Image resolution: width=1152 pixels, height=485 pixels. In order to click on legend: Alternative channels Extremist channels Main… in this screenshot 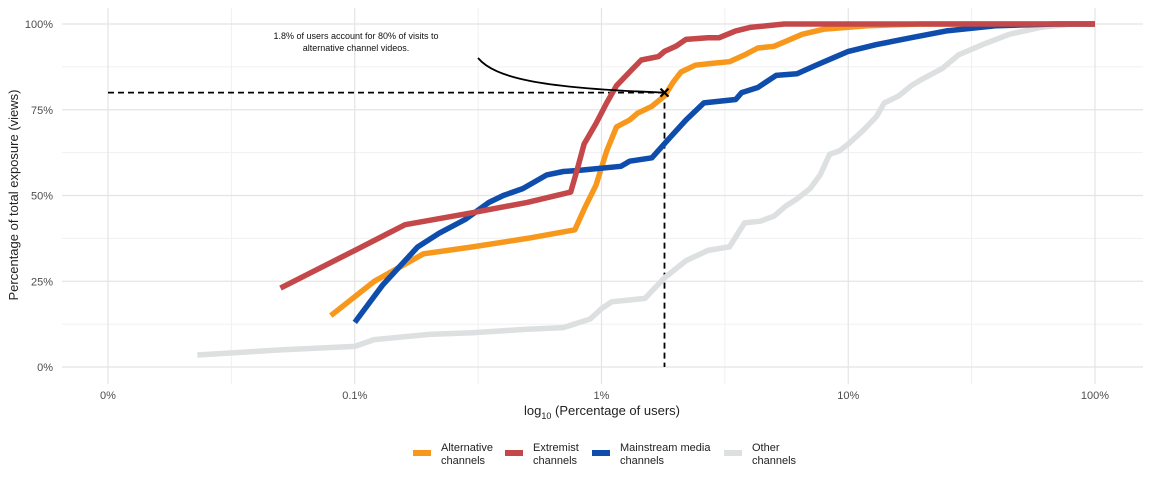, I will do `click(605, 454)`.